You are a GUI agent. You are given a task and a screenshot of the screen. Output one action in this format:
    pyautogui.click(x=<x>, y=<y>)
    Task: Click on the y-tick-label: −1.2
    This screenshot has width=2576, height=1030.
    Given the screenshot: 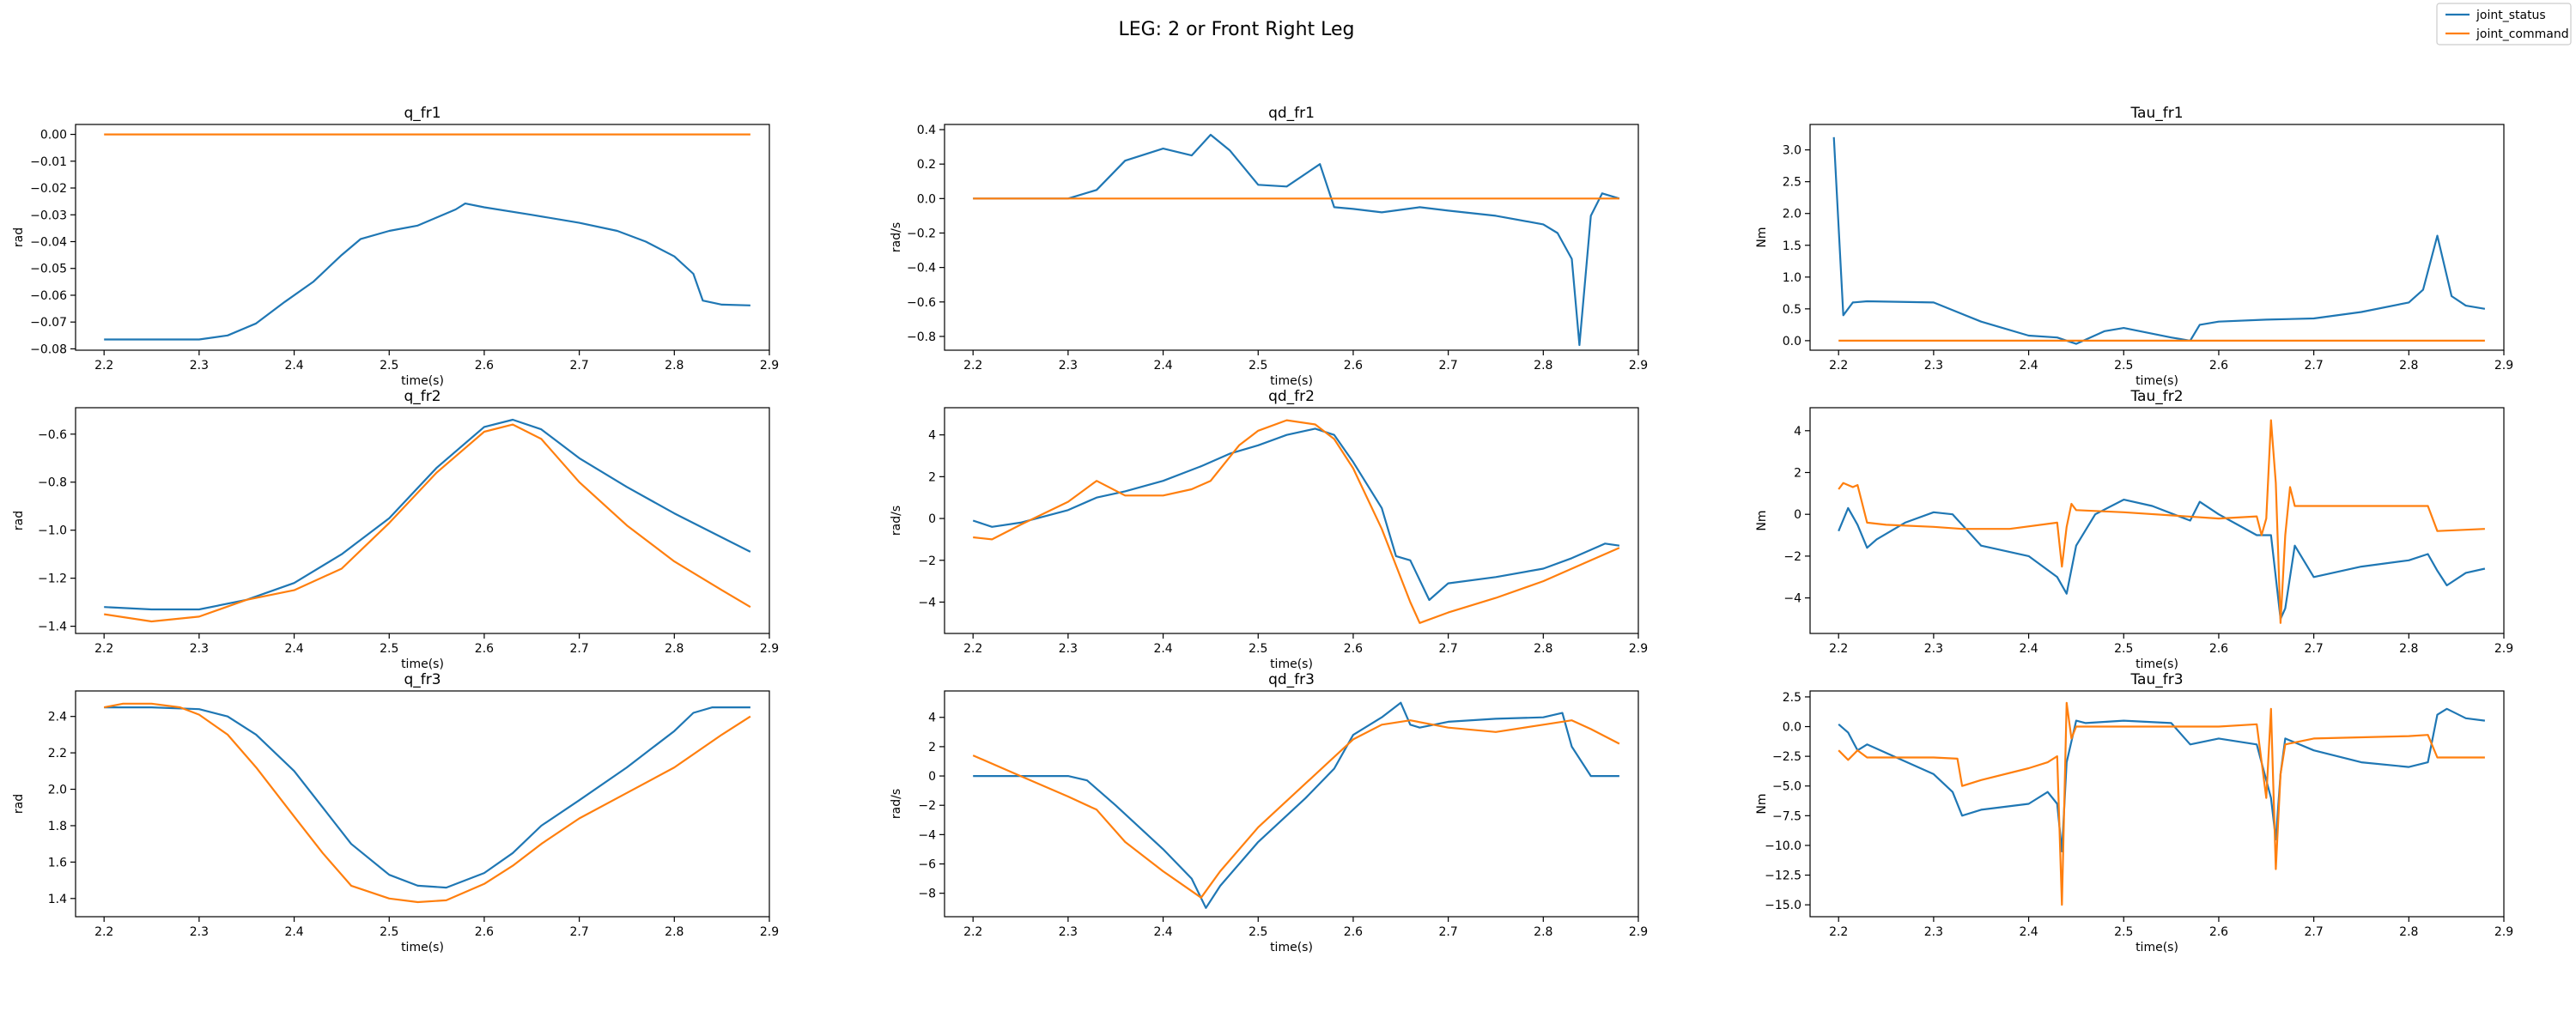 What is the action you would take?
    pyautogui.click(x=52, y=579)
    